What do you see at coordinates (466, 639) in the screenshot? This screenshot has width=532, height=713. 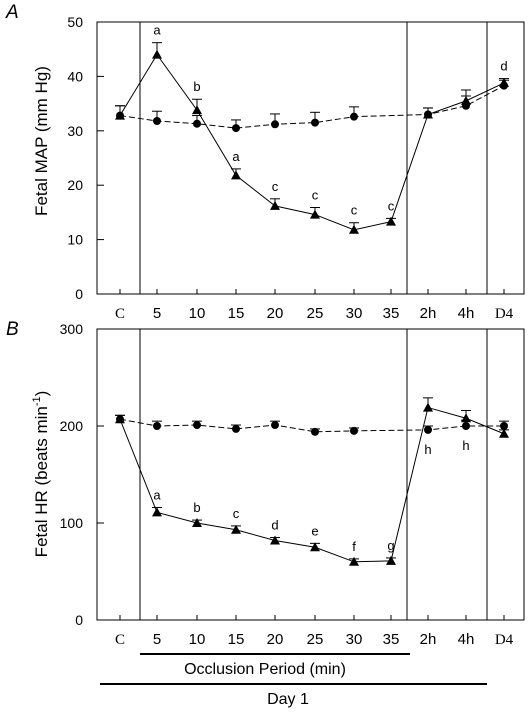 I see `panel-b-x-tick-label: 4h` at bounding box center [466, 639].